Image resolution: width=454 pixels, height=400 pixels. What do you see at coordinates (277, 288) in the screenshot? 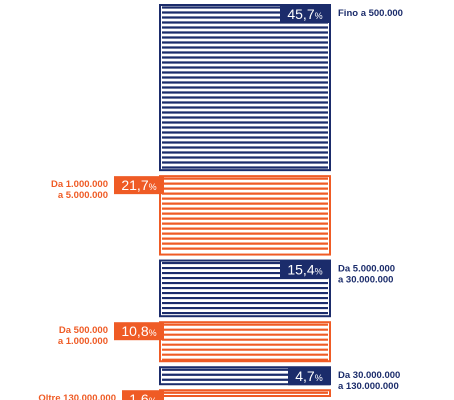
I see `bar-segment: 15,4% Da 5.000.000 a 30.000.000` at bounding box center [277, 288].